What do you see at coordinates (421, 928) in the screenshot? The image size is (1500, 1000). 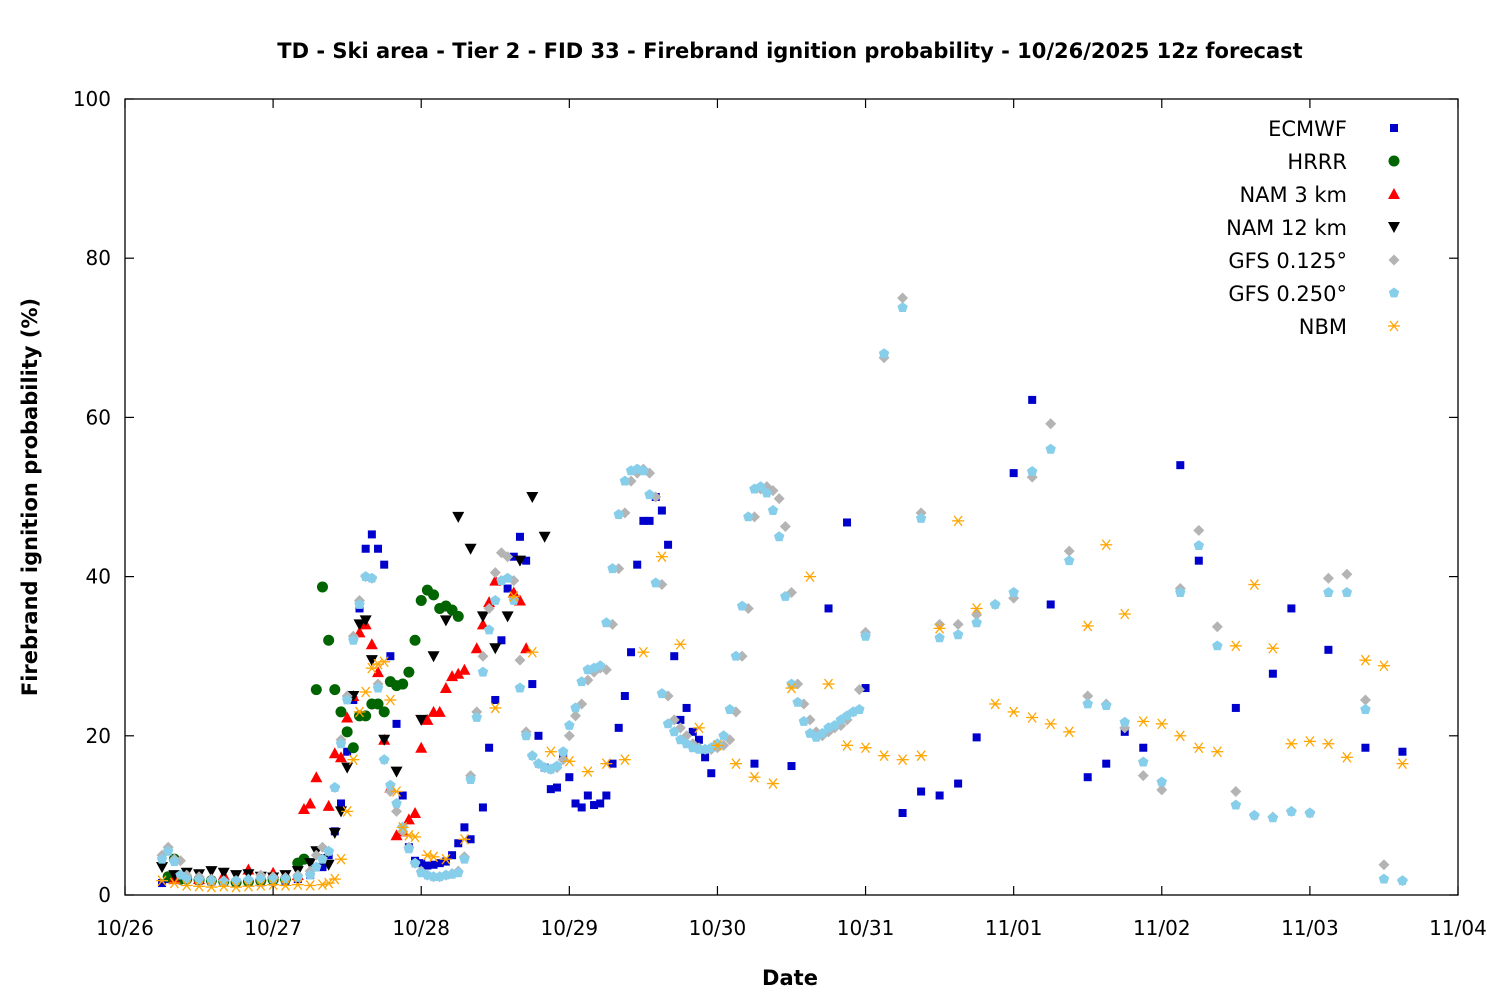 I see `x-tick-label: 10/28` at bounding box center [421, 928].